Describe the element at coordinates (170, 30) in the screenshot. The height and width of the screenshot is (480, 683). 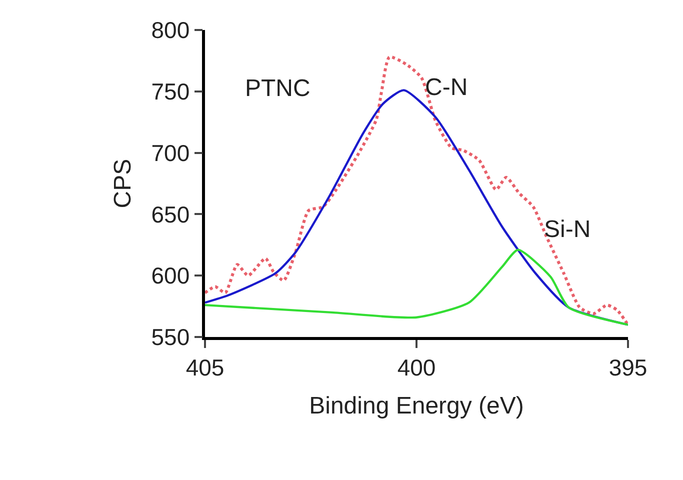
I see `y-tick-label: 800` at that location.